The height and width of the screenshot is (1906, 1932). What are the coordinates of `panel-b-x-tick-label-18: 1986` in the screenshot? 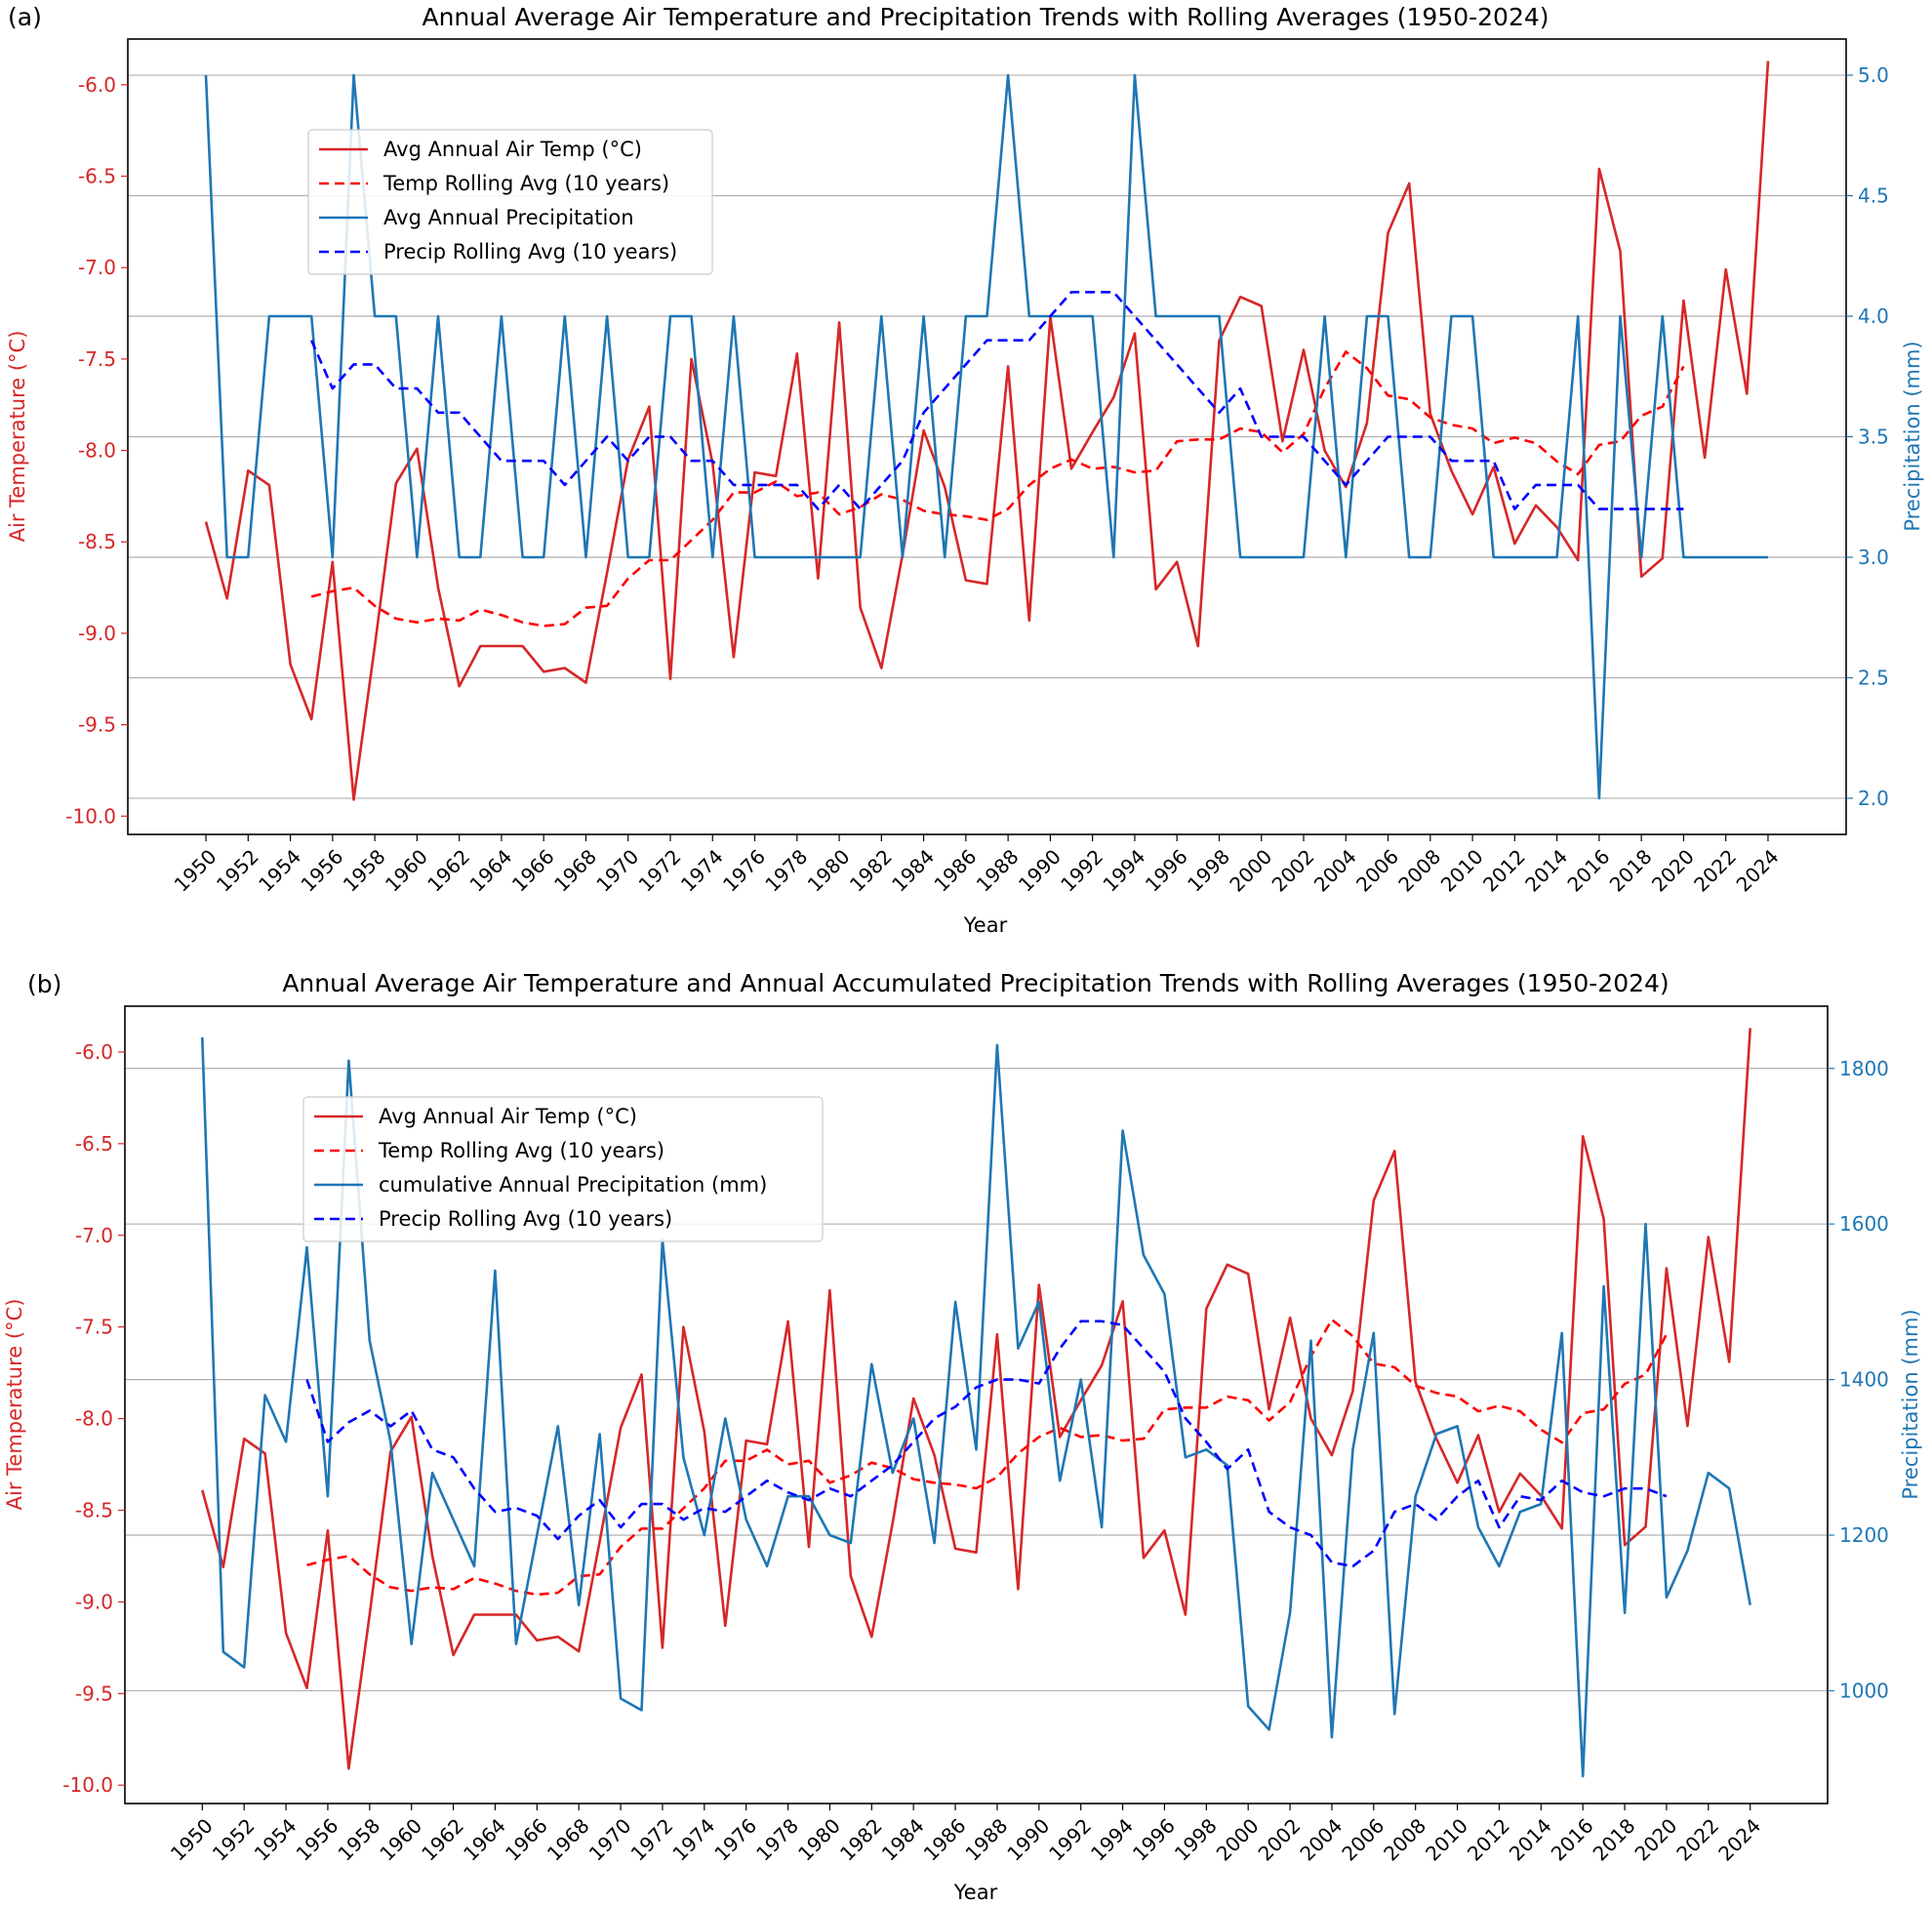 It's located at (945, 1840).